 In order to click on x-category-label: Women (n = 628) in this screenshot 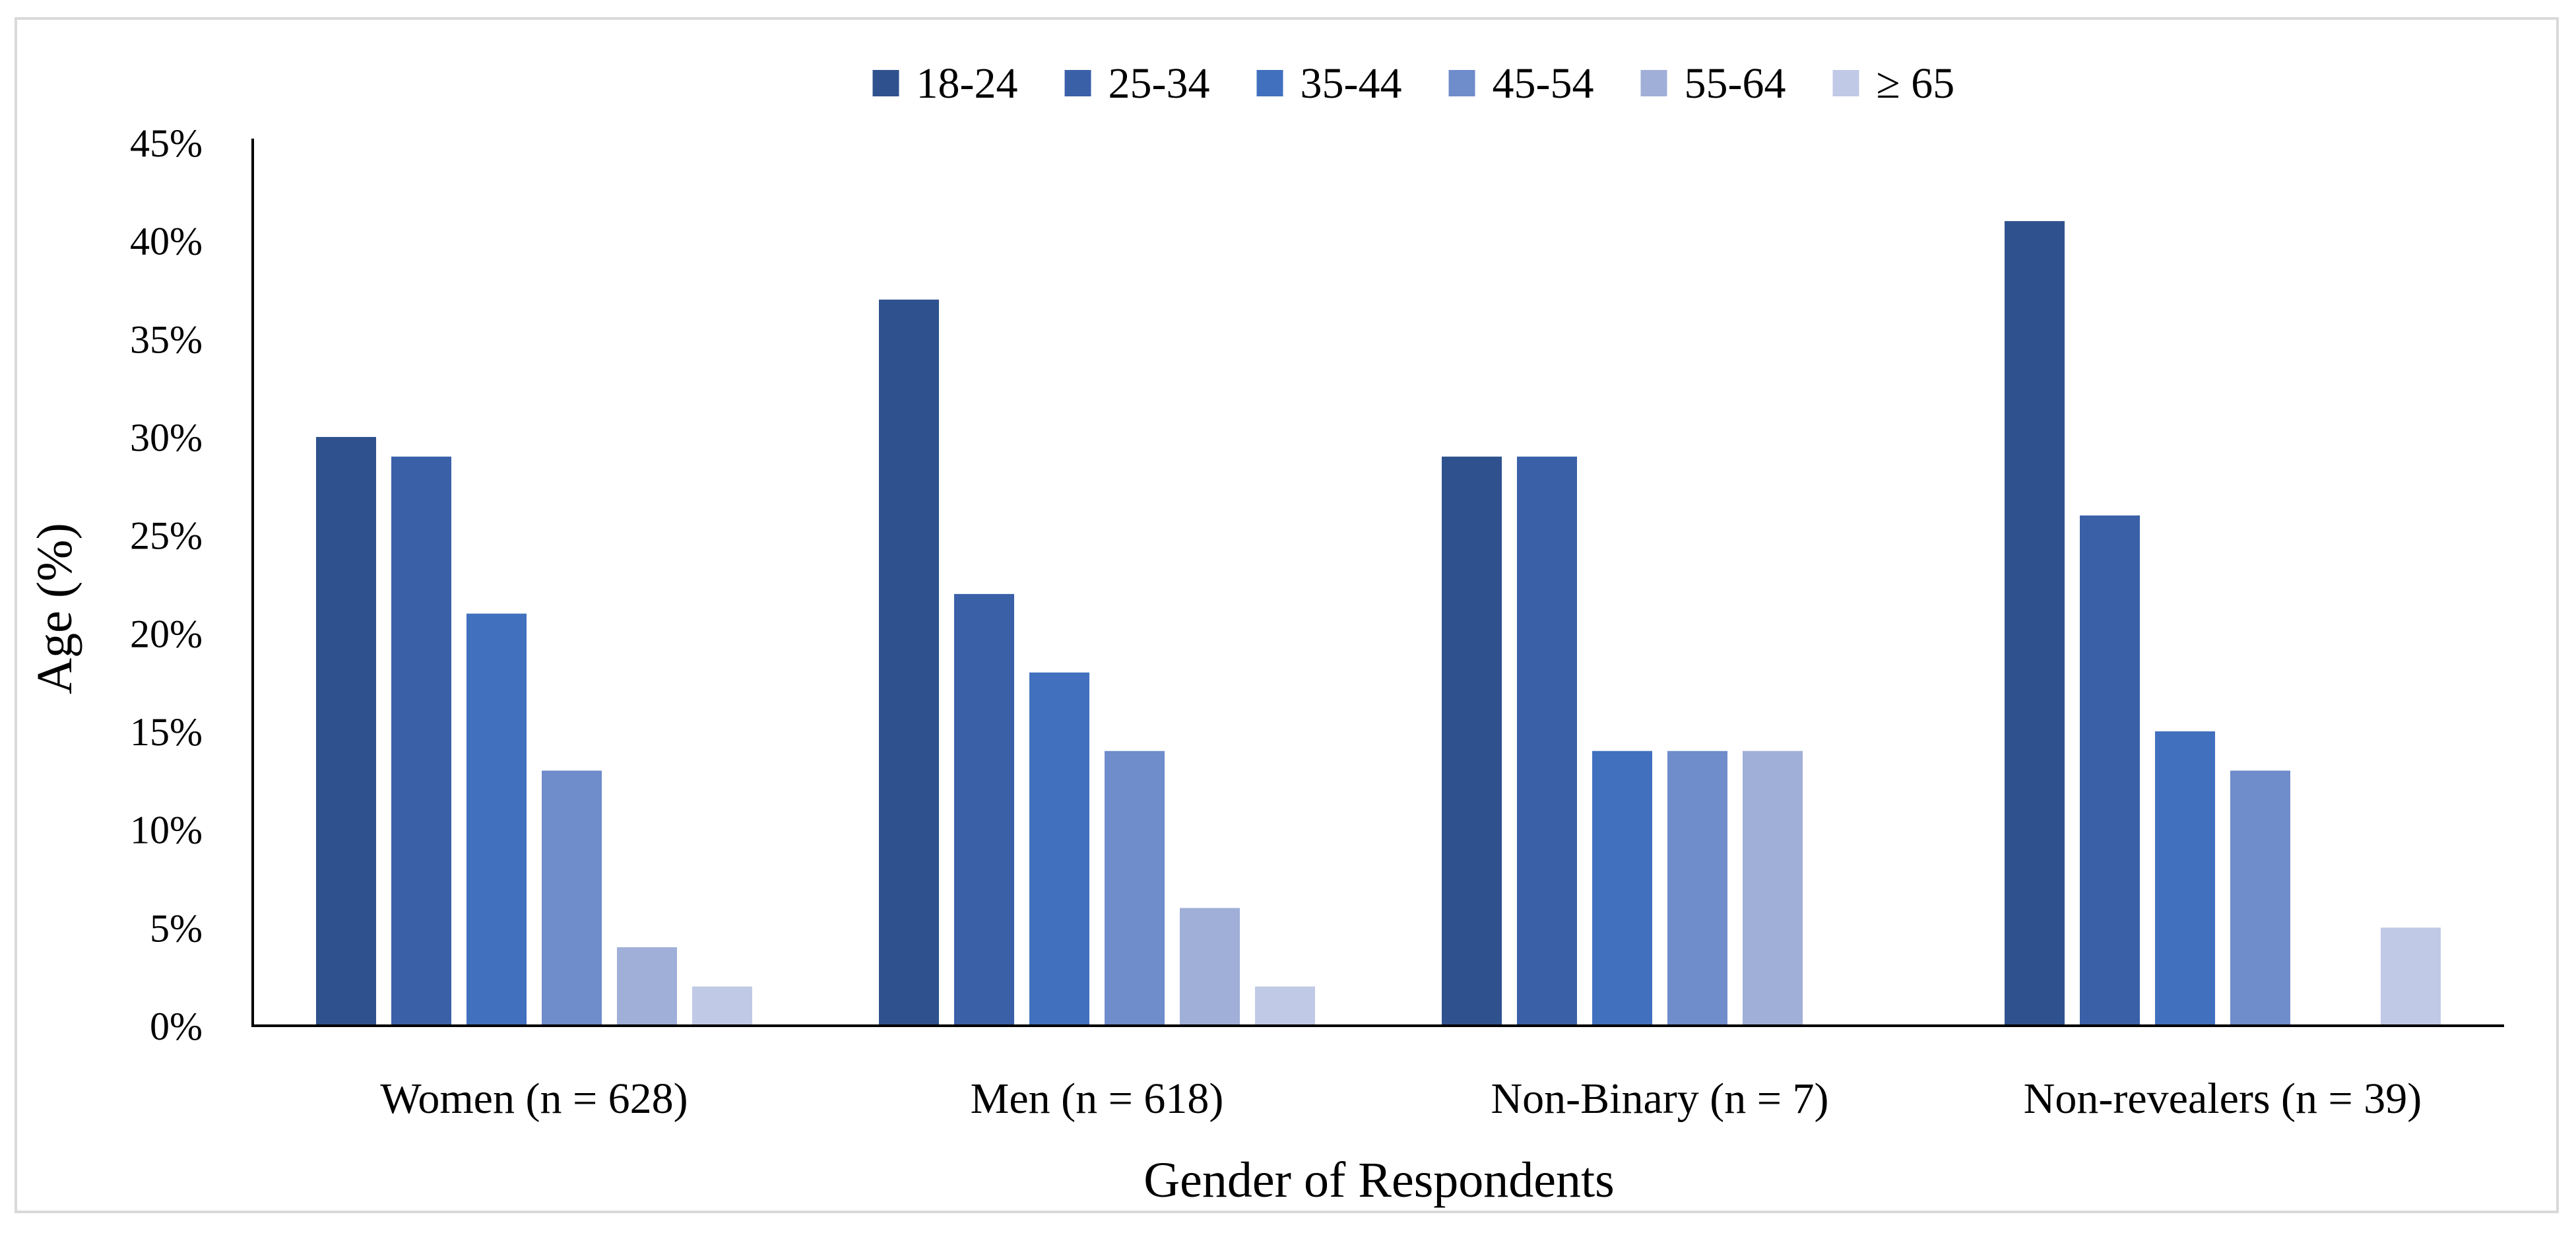, I will do `click(534, 1099)`.